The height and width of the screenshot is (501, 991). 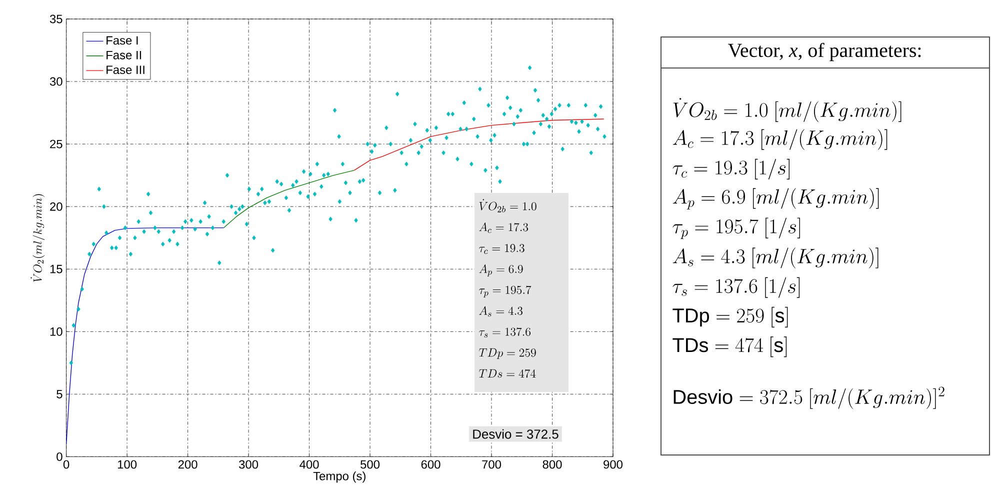 I want to click on x-tick-label: 400, so click(x=309, y=464).